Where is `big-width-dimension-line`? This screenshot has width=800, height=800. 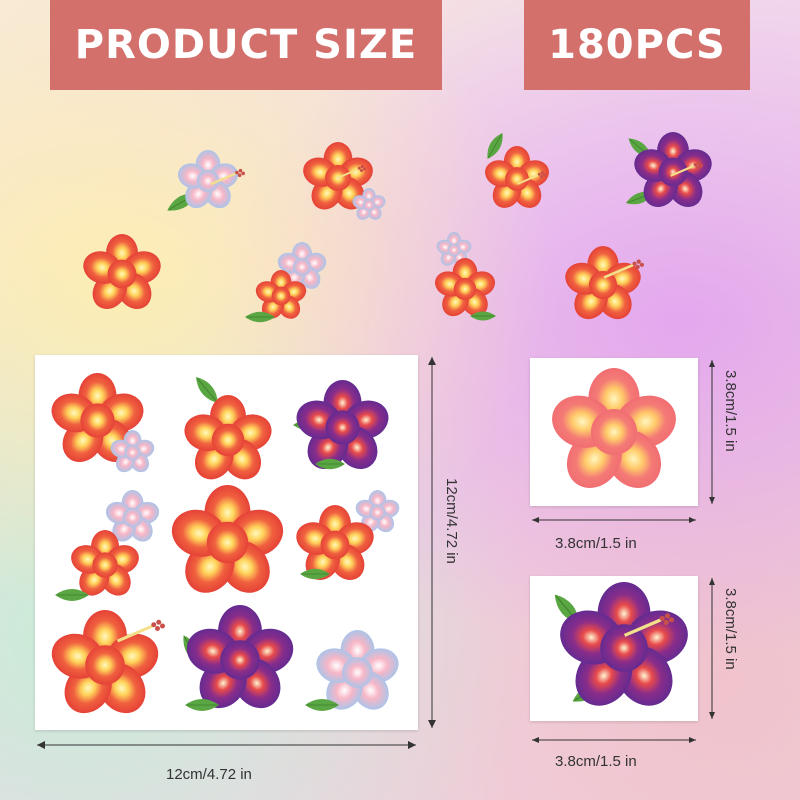
big-width-dimension-line is located at coordinates (226, 745).